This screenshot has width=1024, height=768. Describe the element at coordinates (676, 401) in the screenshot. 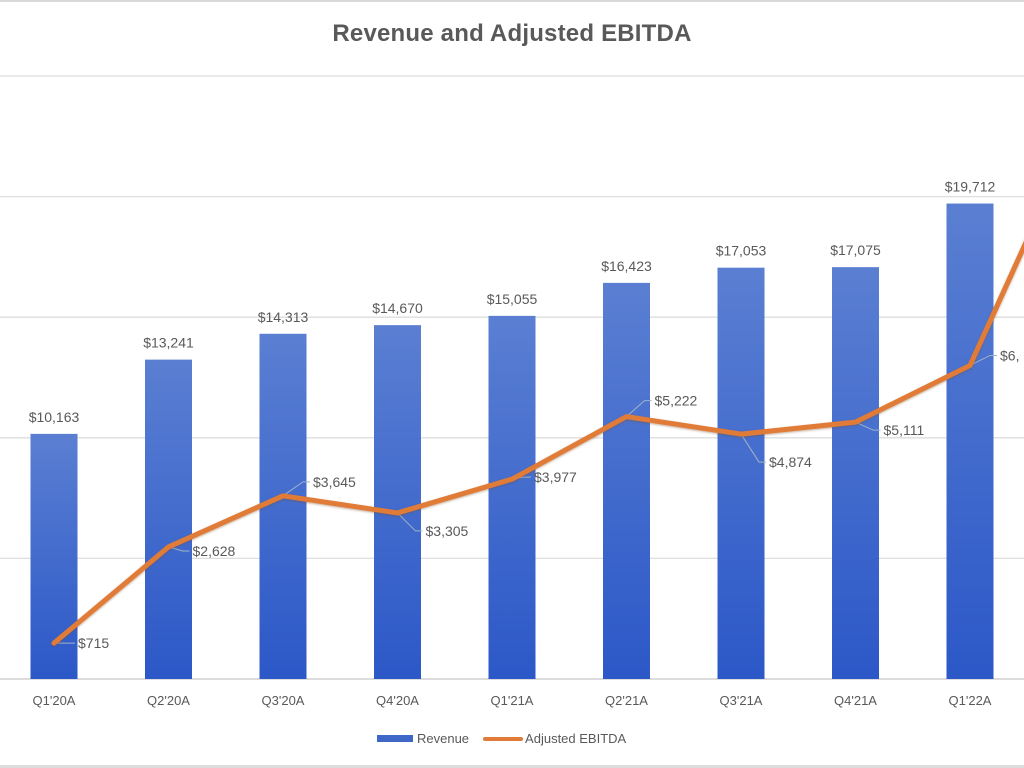

I see `data-label-adjusted-ebitda: $5,222` at that location.